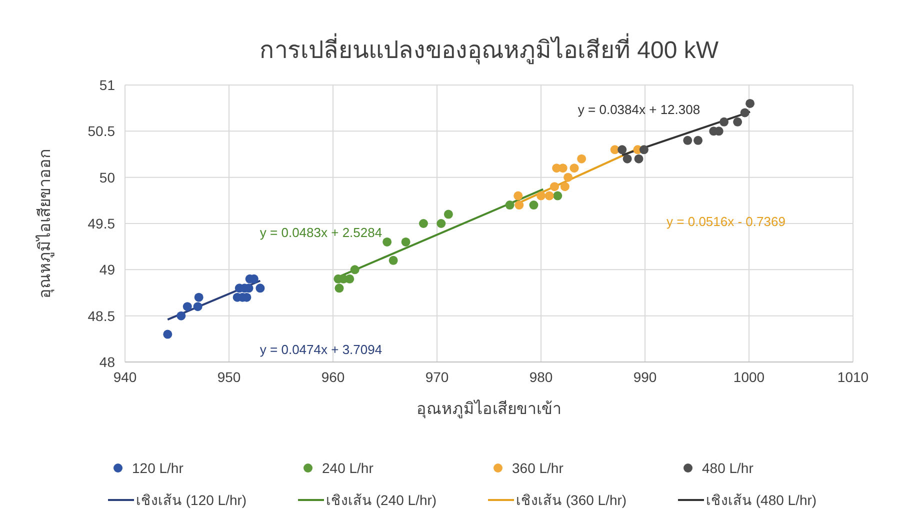  Describe the element at coordinates (107, 85) in the screenshot. I see `y-tick-label: 51` at that location.